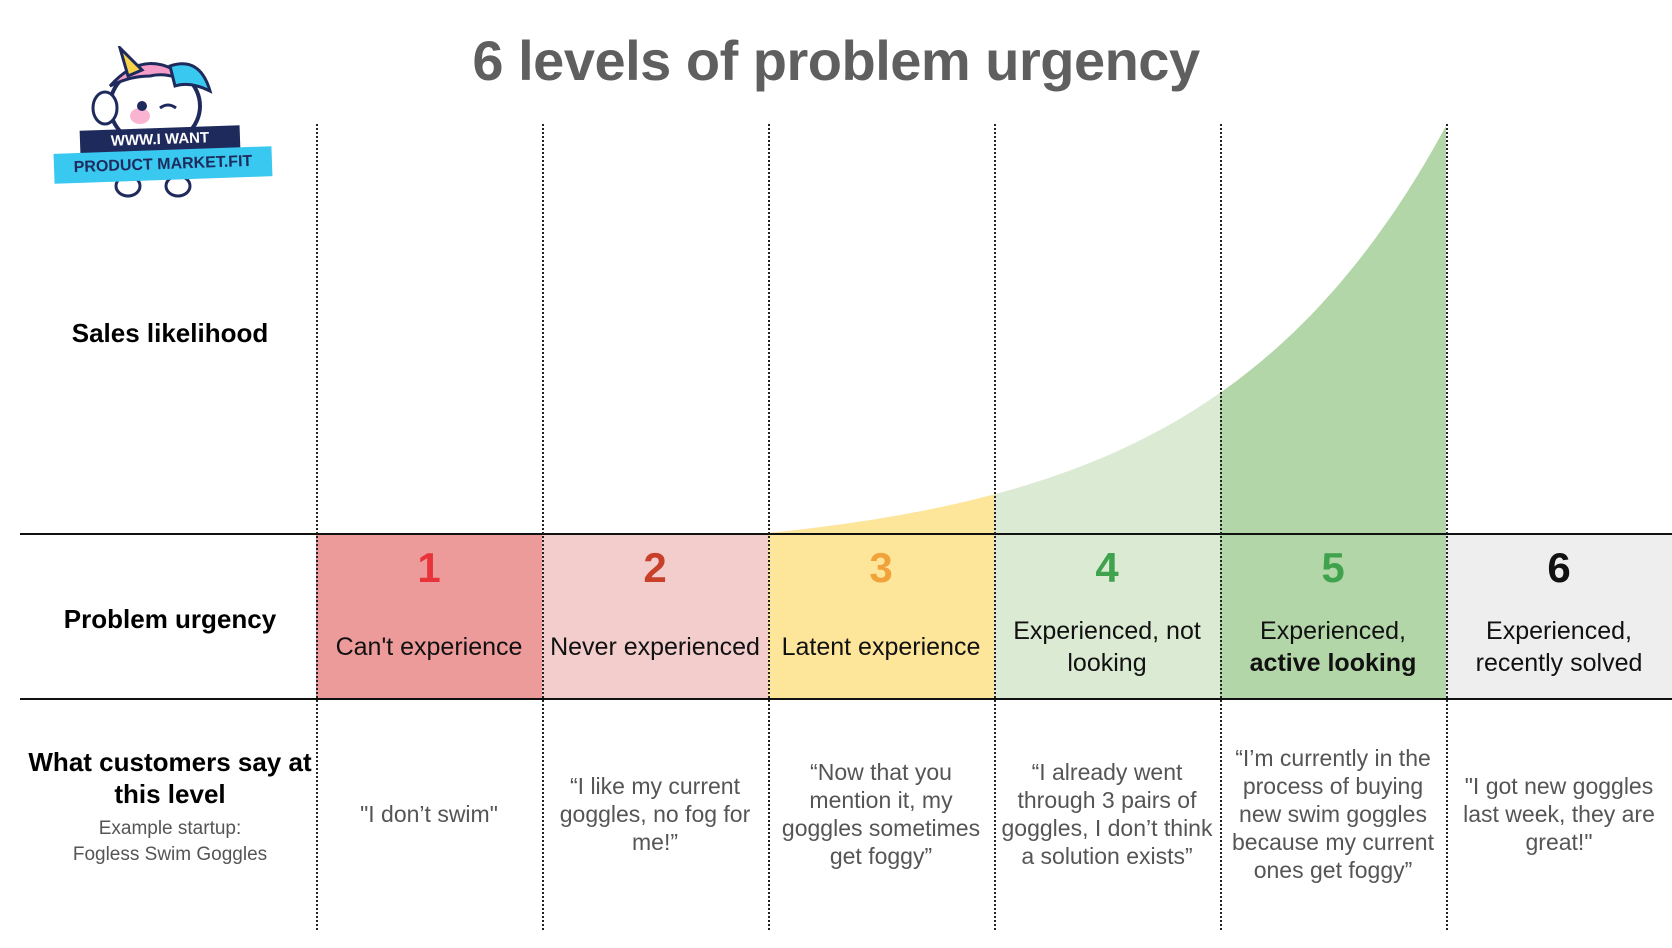 The image size is (1672, 948). What do you see at coordinates (152, 120) in the screenshot?
I see `unicorn-icon` at bounding box center [152, 120].